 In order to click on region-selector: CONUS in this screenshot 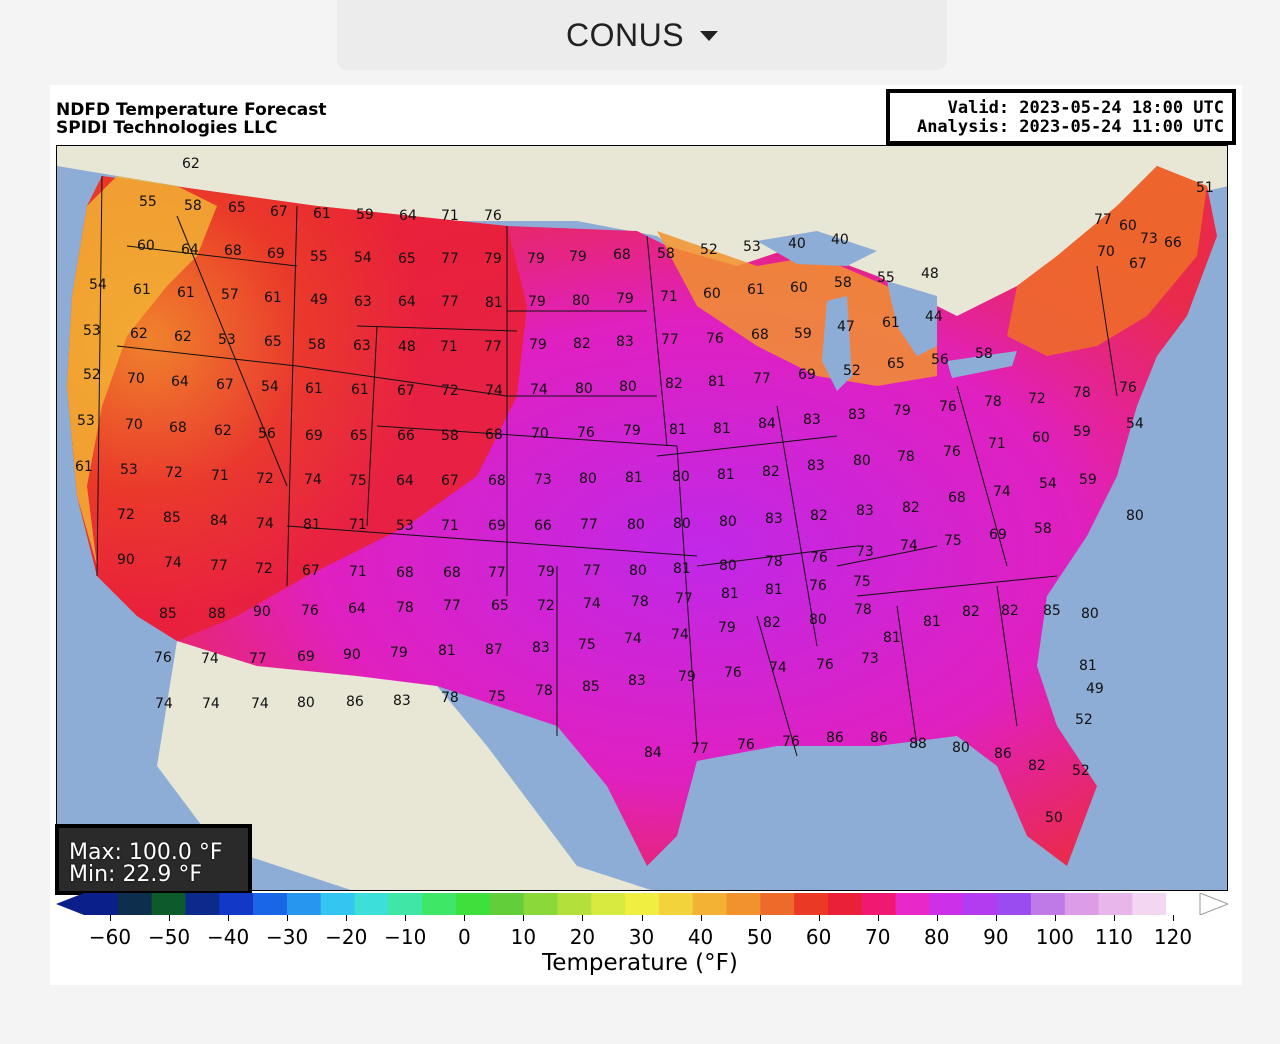, I will do `click(642, 35)`.